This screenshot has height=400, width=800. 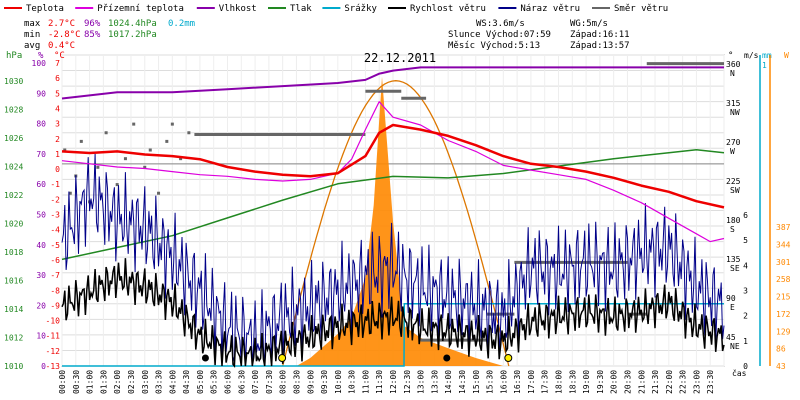 I want to click on tick-degc-17: -10, so click(x=53, y=321).